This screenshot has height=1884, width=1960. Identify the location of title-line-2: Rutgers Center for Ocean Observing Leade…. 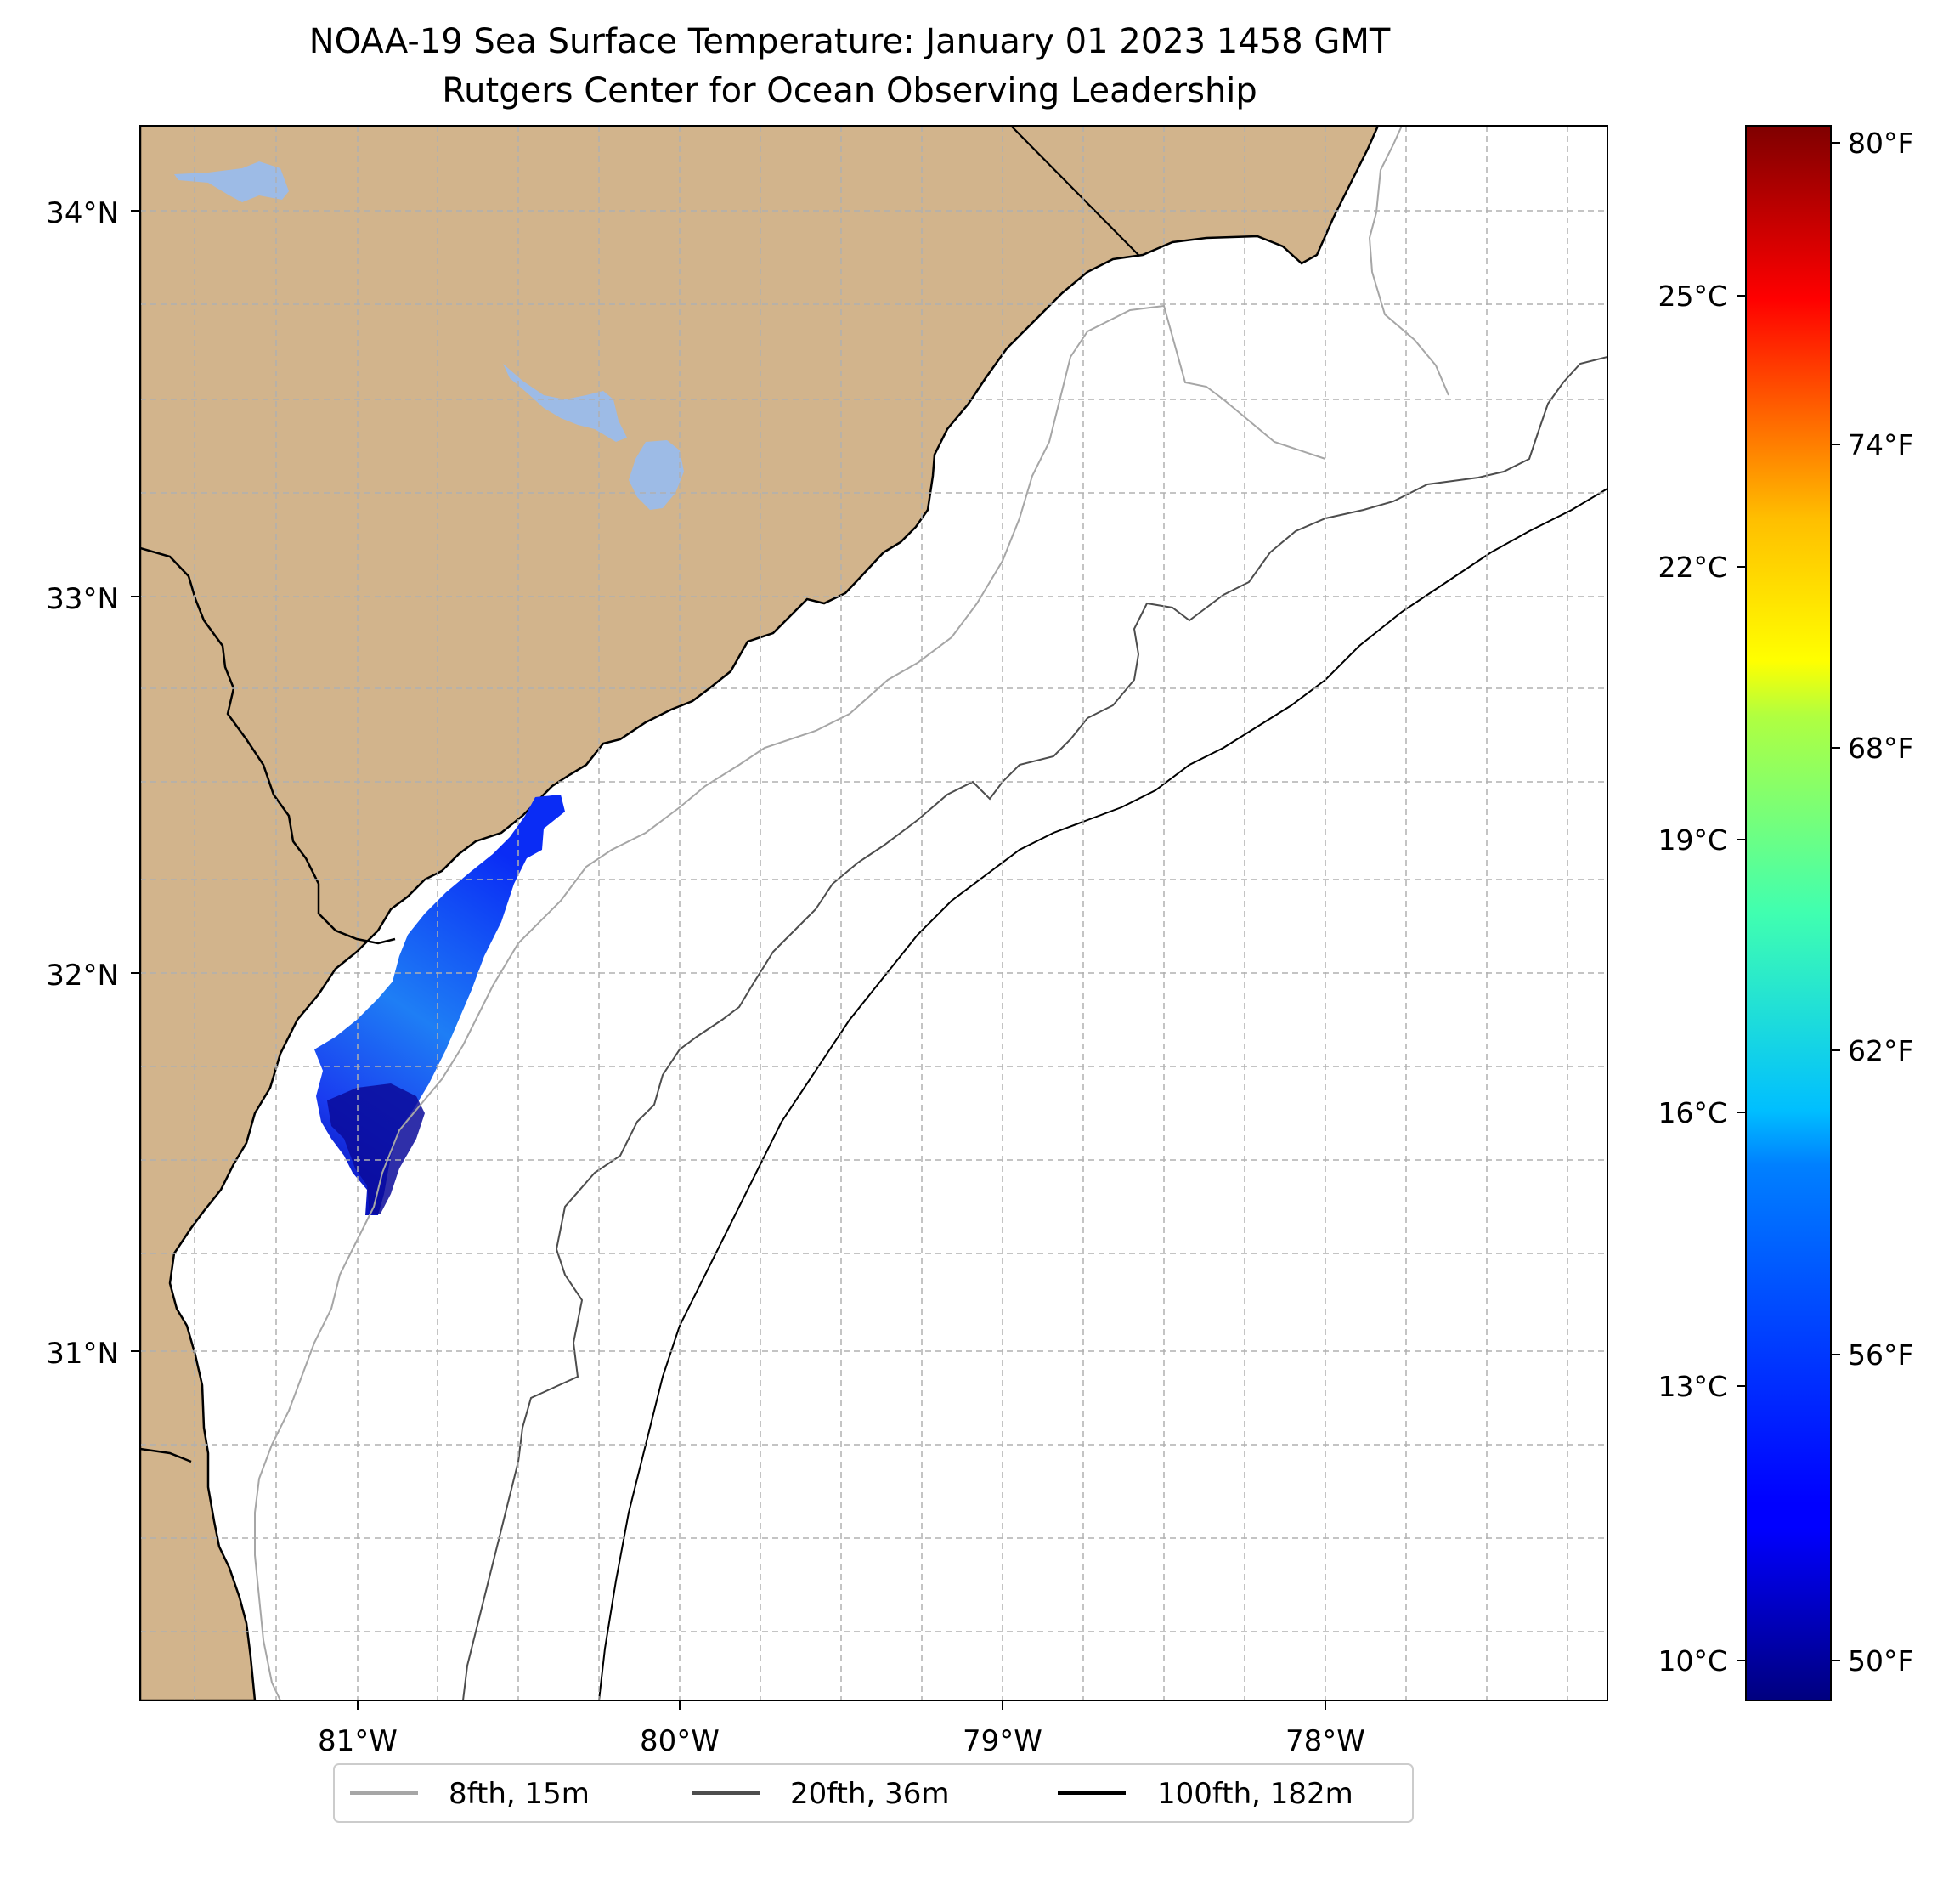
(850, 90).